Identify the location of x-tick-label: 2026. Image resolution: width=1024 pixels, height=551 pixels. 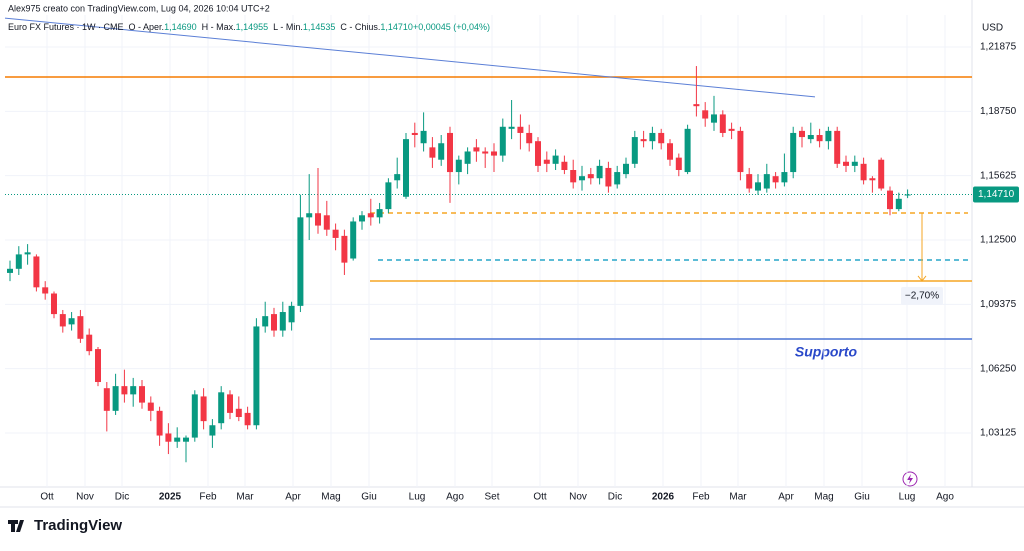
(663, 497).